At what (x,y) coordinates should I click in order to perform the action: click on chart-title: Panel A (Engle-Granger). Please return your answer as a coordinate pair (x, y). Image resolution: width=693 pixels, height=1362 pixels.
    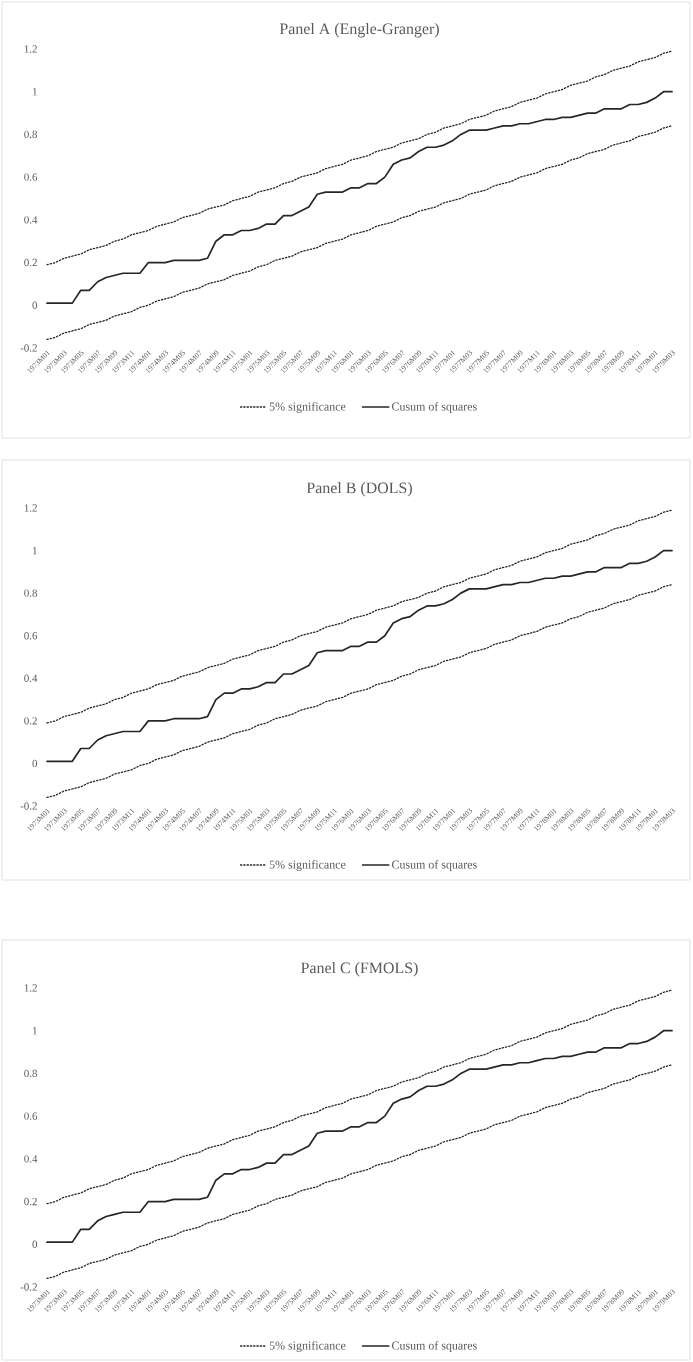
    Looking at the image, I should click on (359, 30).